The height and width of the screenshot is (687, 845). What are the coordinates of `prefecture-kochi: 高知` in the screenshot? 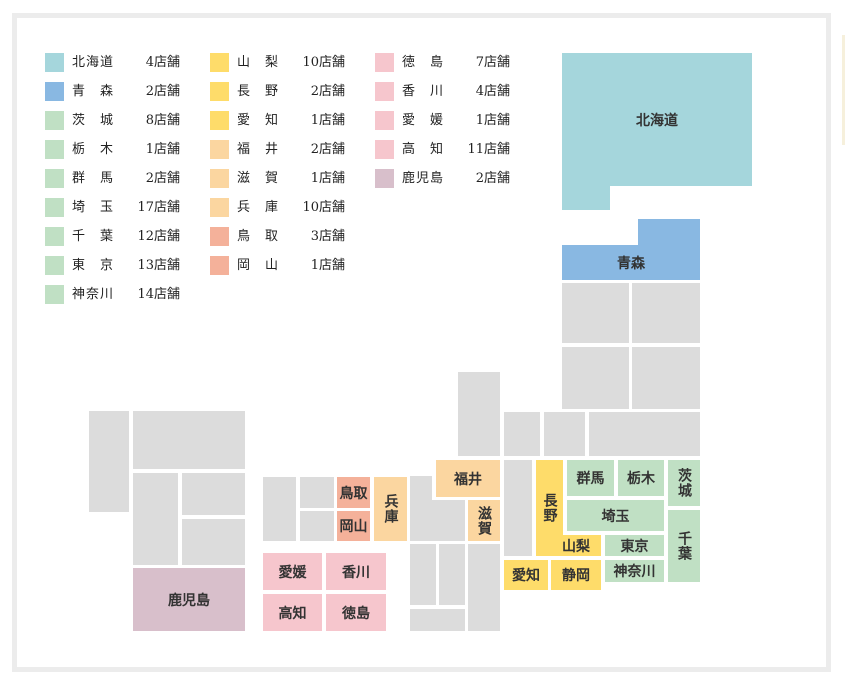 It's located at (292, 612).